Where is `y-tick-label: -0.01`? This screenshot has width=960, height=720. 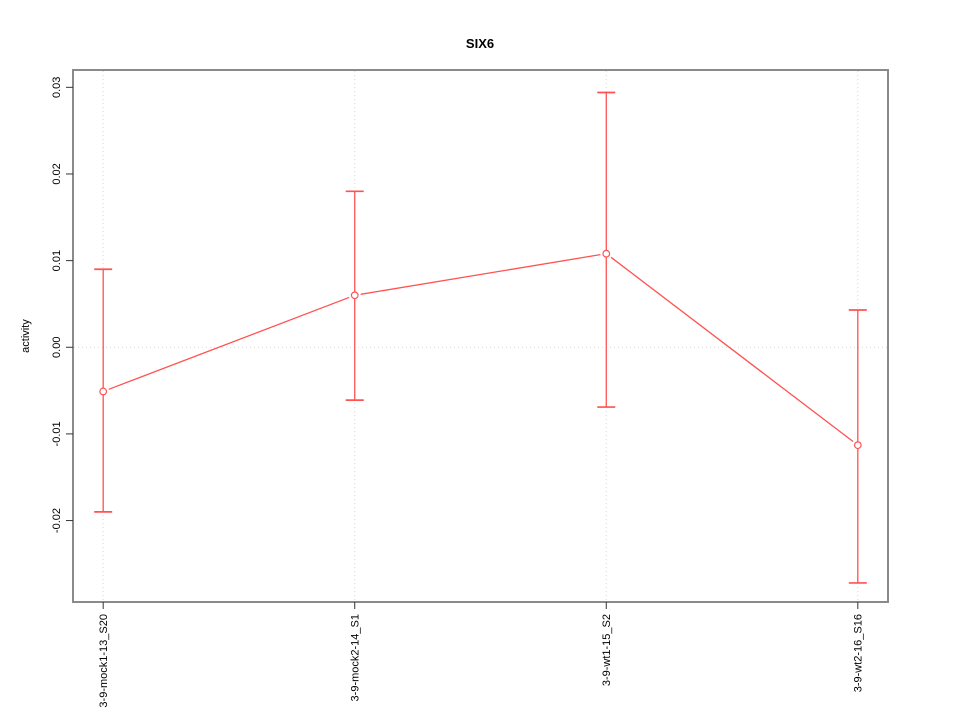
y-tick-label: -0.01 is located at coordinates (57, 433).